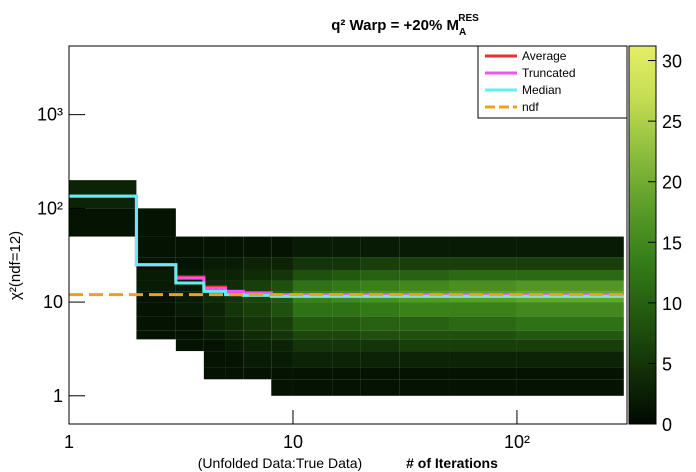 The image size is (696, 472). I want to click on chart-title: q² Warp = +20% MA RES, so click(405, 25).